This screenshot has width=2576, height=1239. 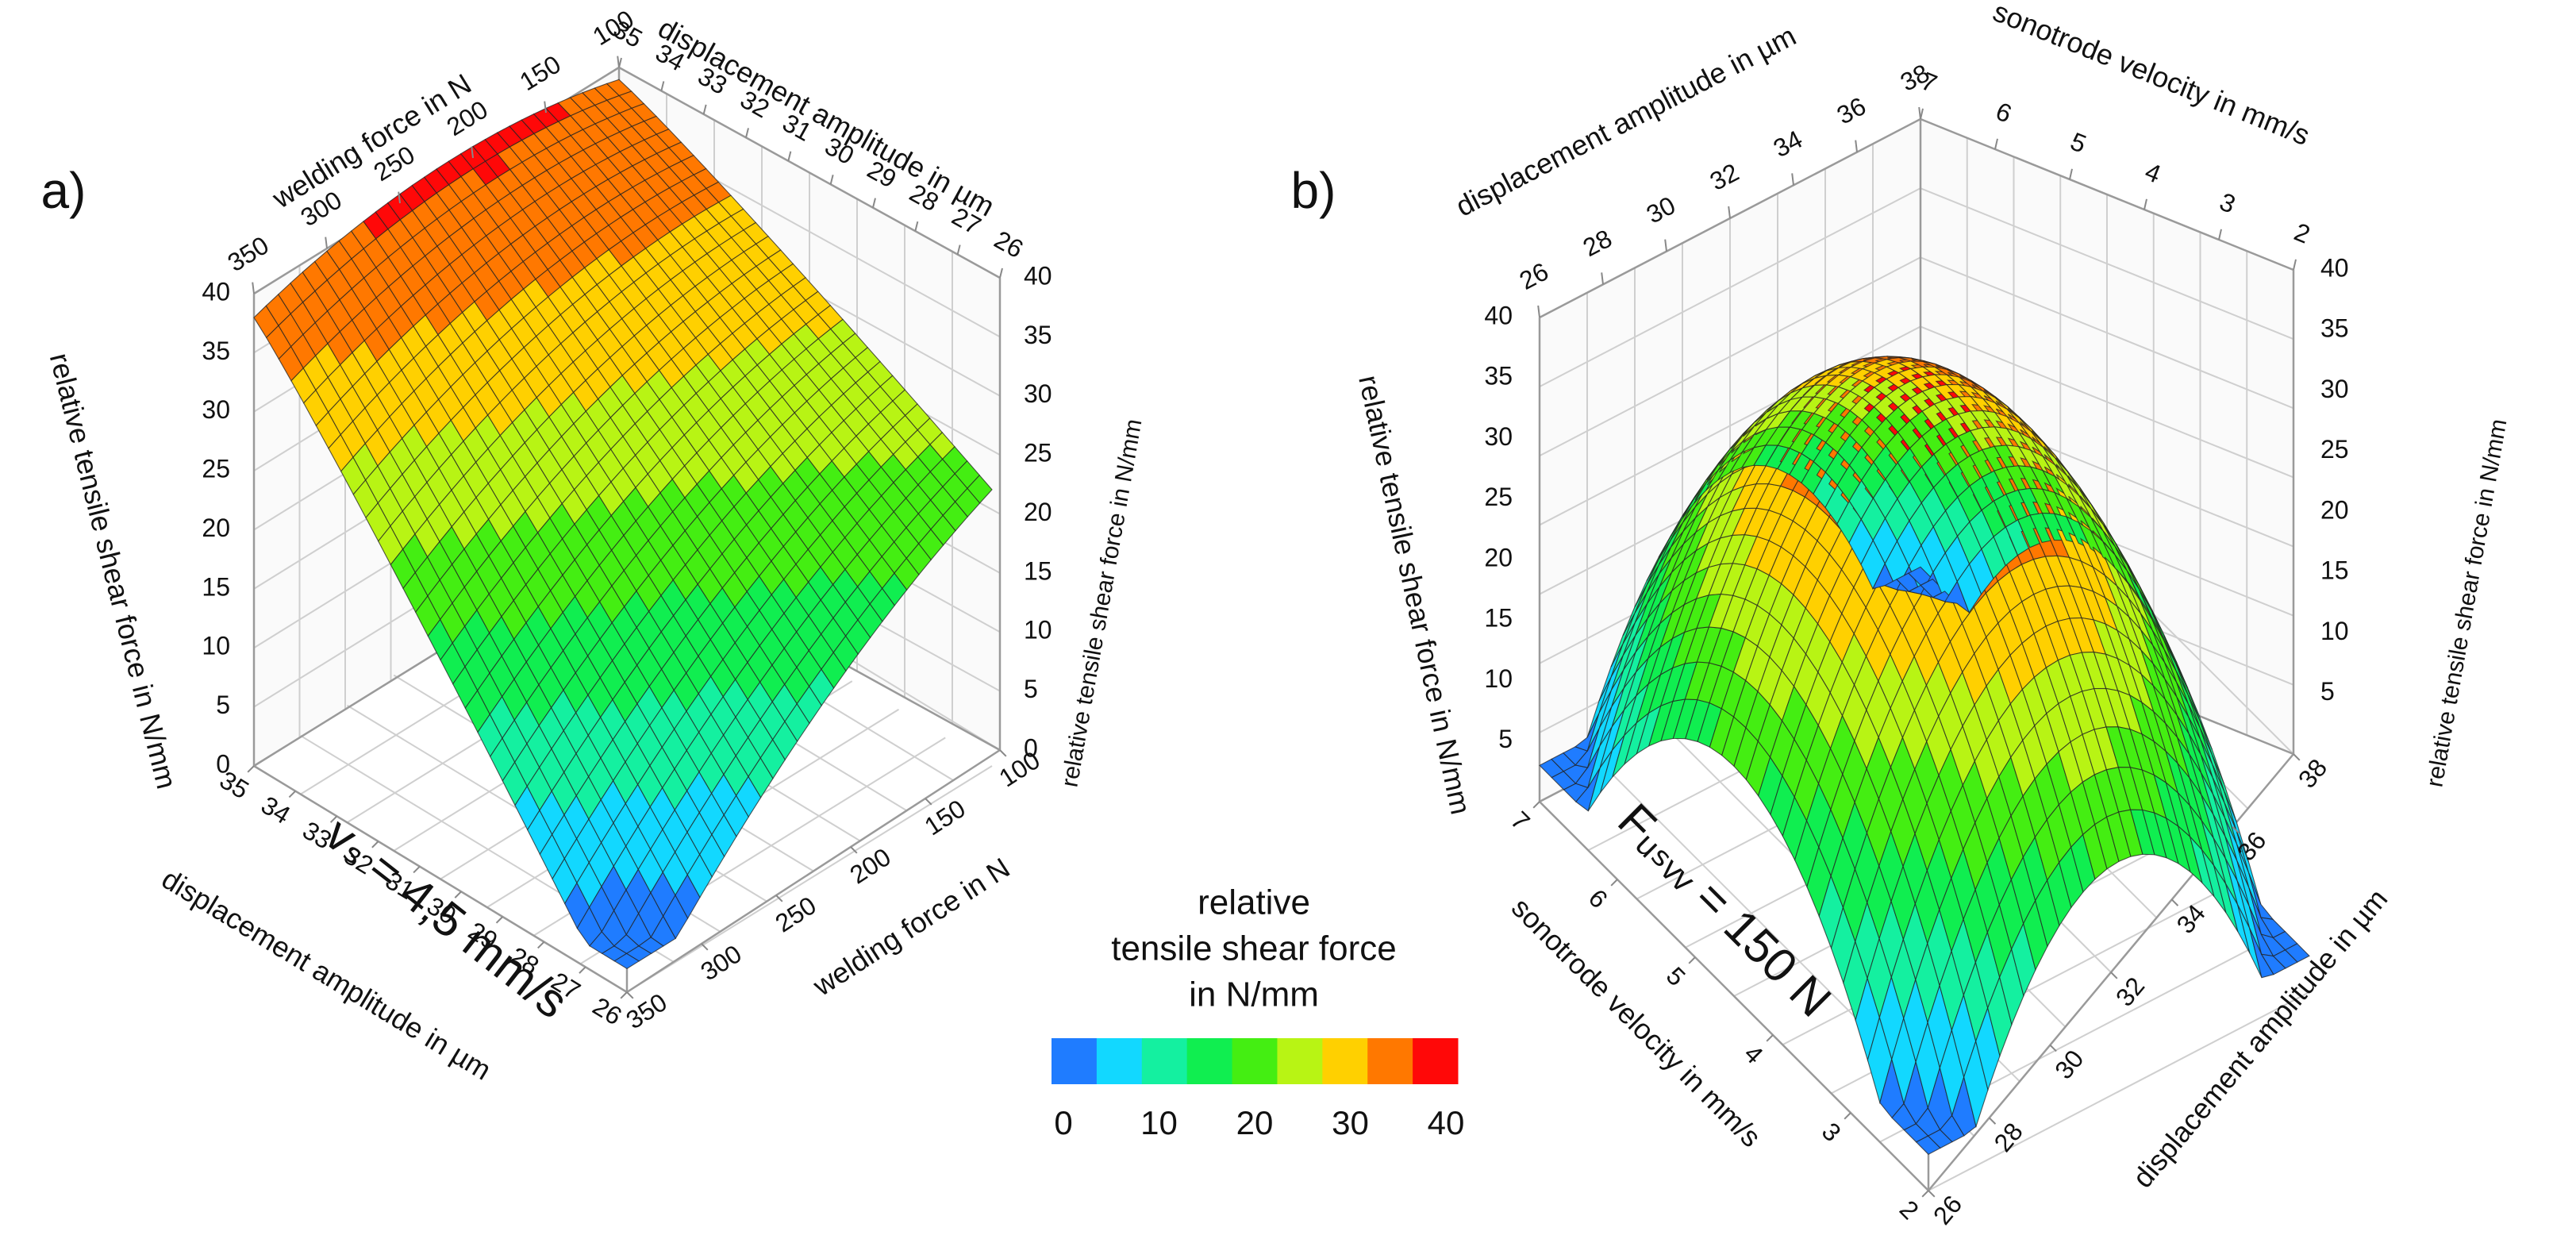 What do you see at coordinates (1598, 898) in the screenshot?
I see `tick-velocity-front: 6` at bounding box center [1598, 898].